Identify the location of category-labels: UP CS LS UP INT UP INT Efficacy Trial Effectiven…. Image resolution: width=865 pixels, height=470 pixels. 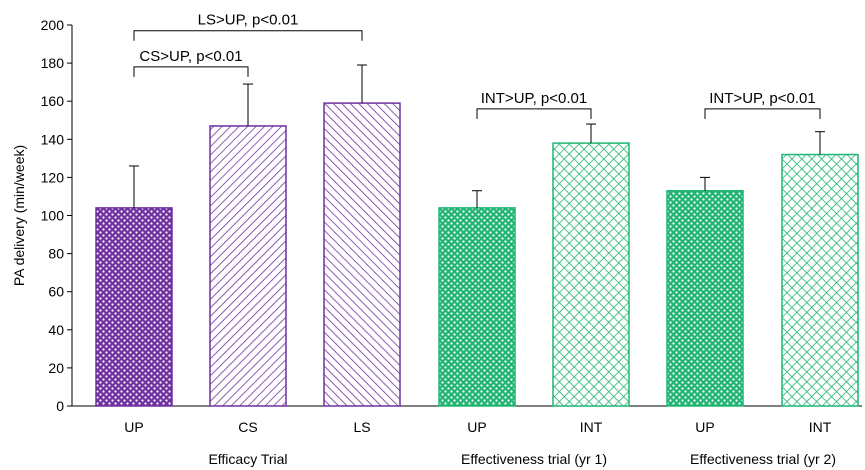
(480, 443).